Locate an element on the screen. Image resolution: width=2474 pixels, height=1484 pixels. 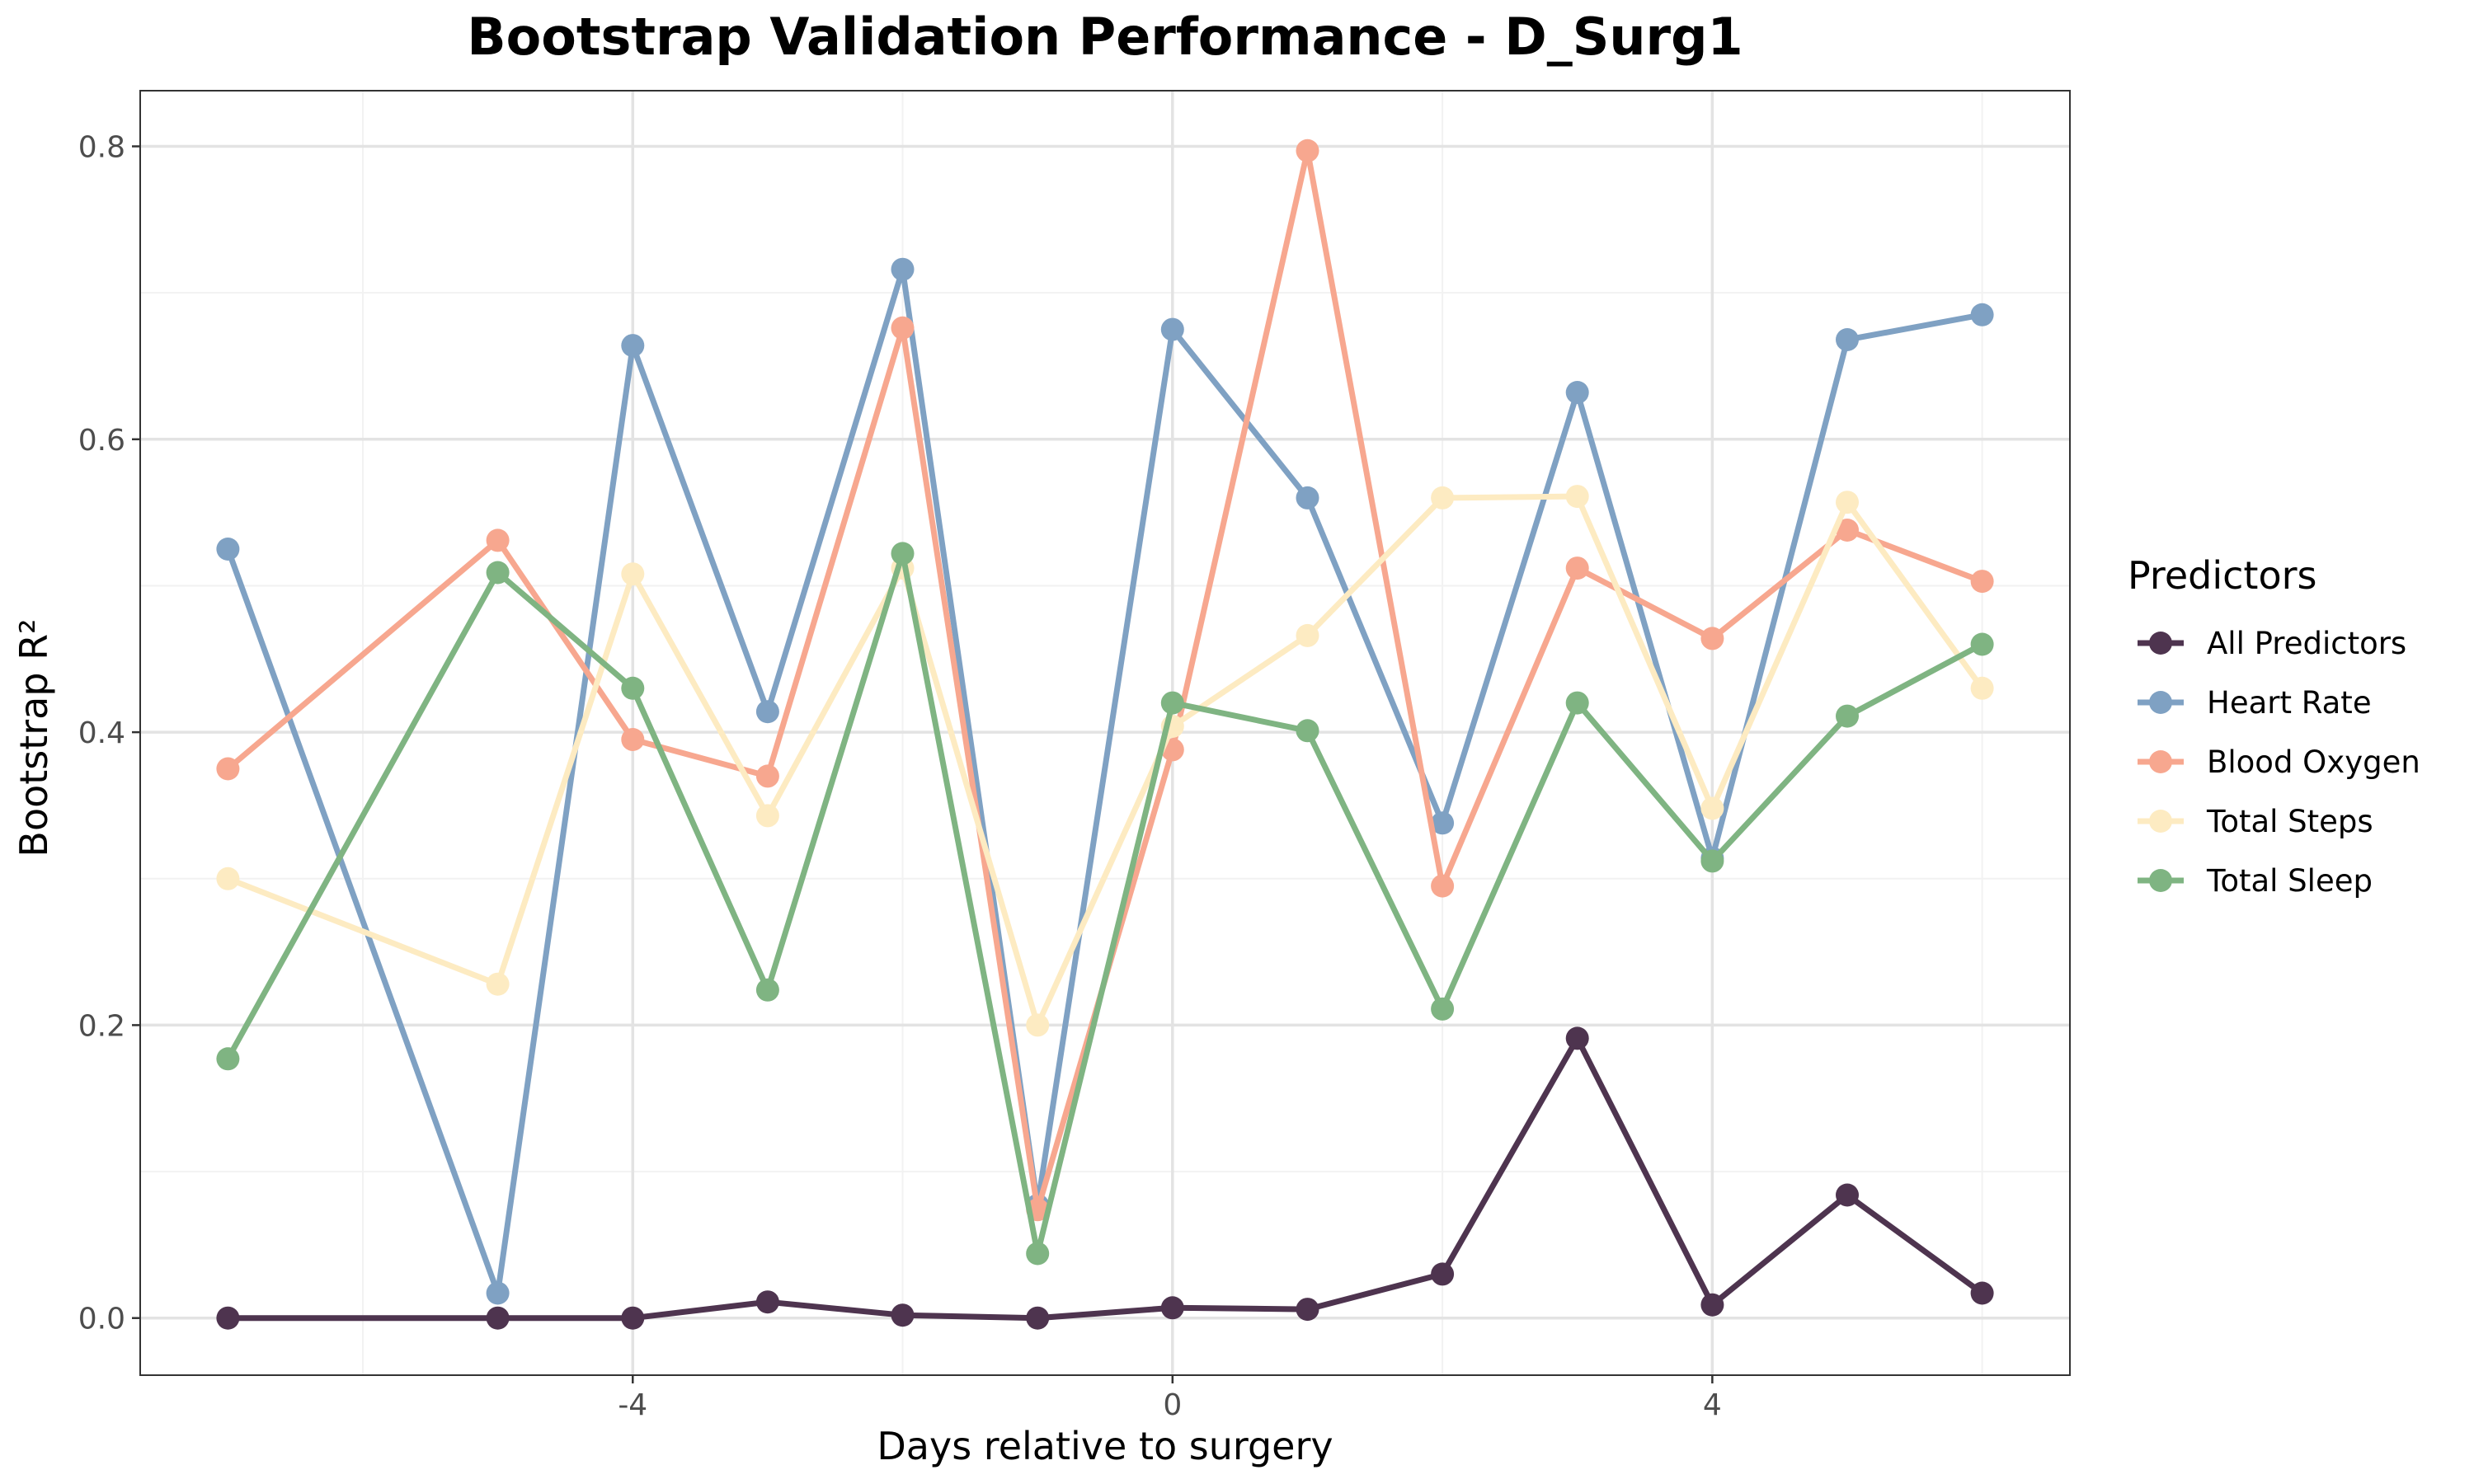
legend-label: All Predictors is located at coordinates (2306, 643).